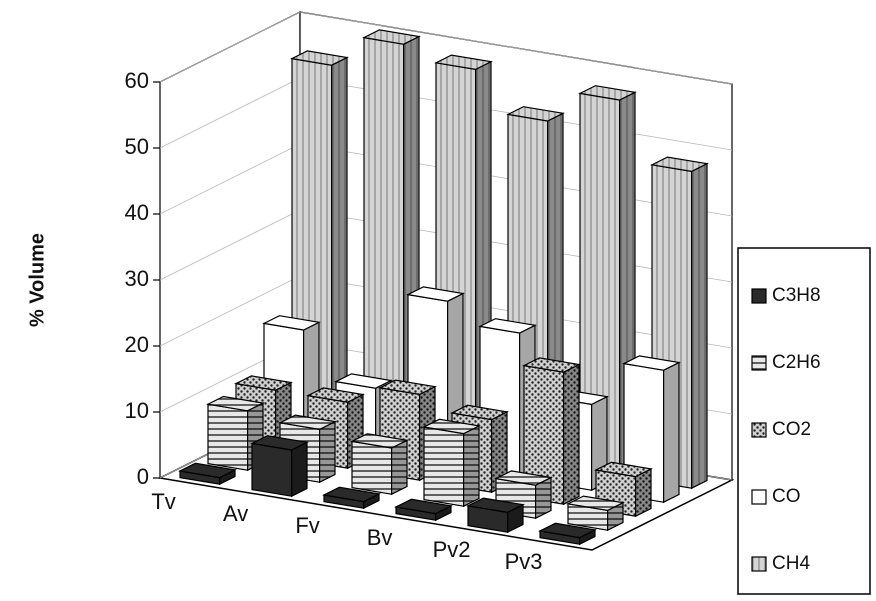  I want to click on legend-label: CH4, so click(791, 563).